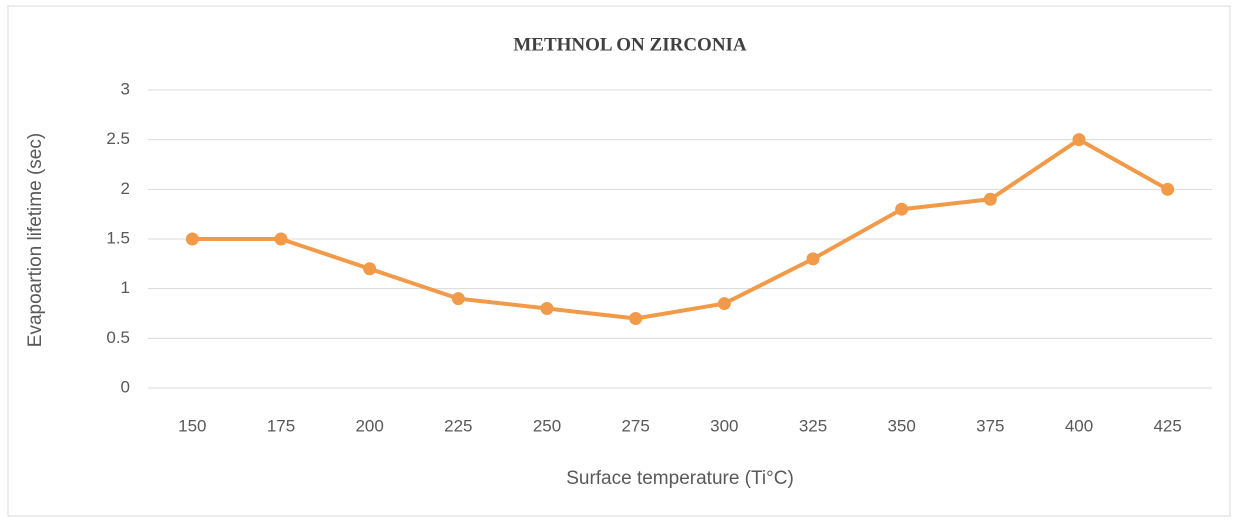  What do you see at coordinates (125, 88) in the screenshot?
I see `y-tick-label: 3` at bounding box center [125, 88].